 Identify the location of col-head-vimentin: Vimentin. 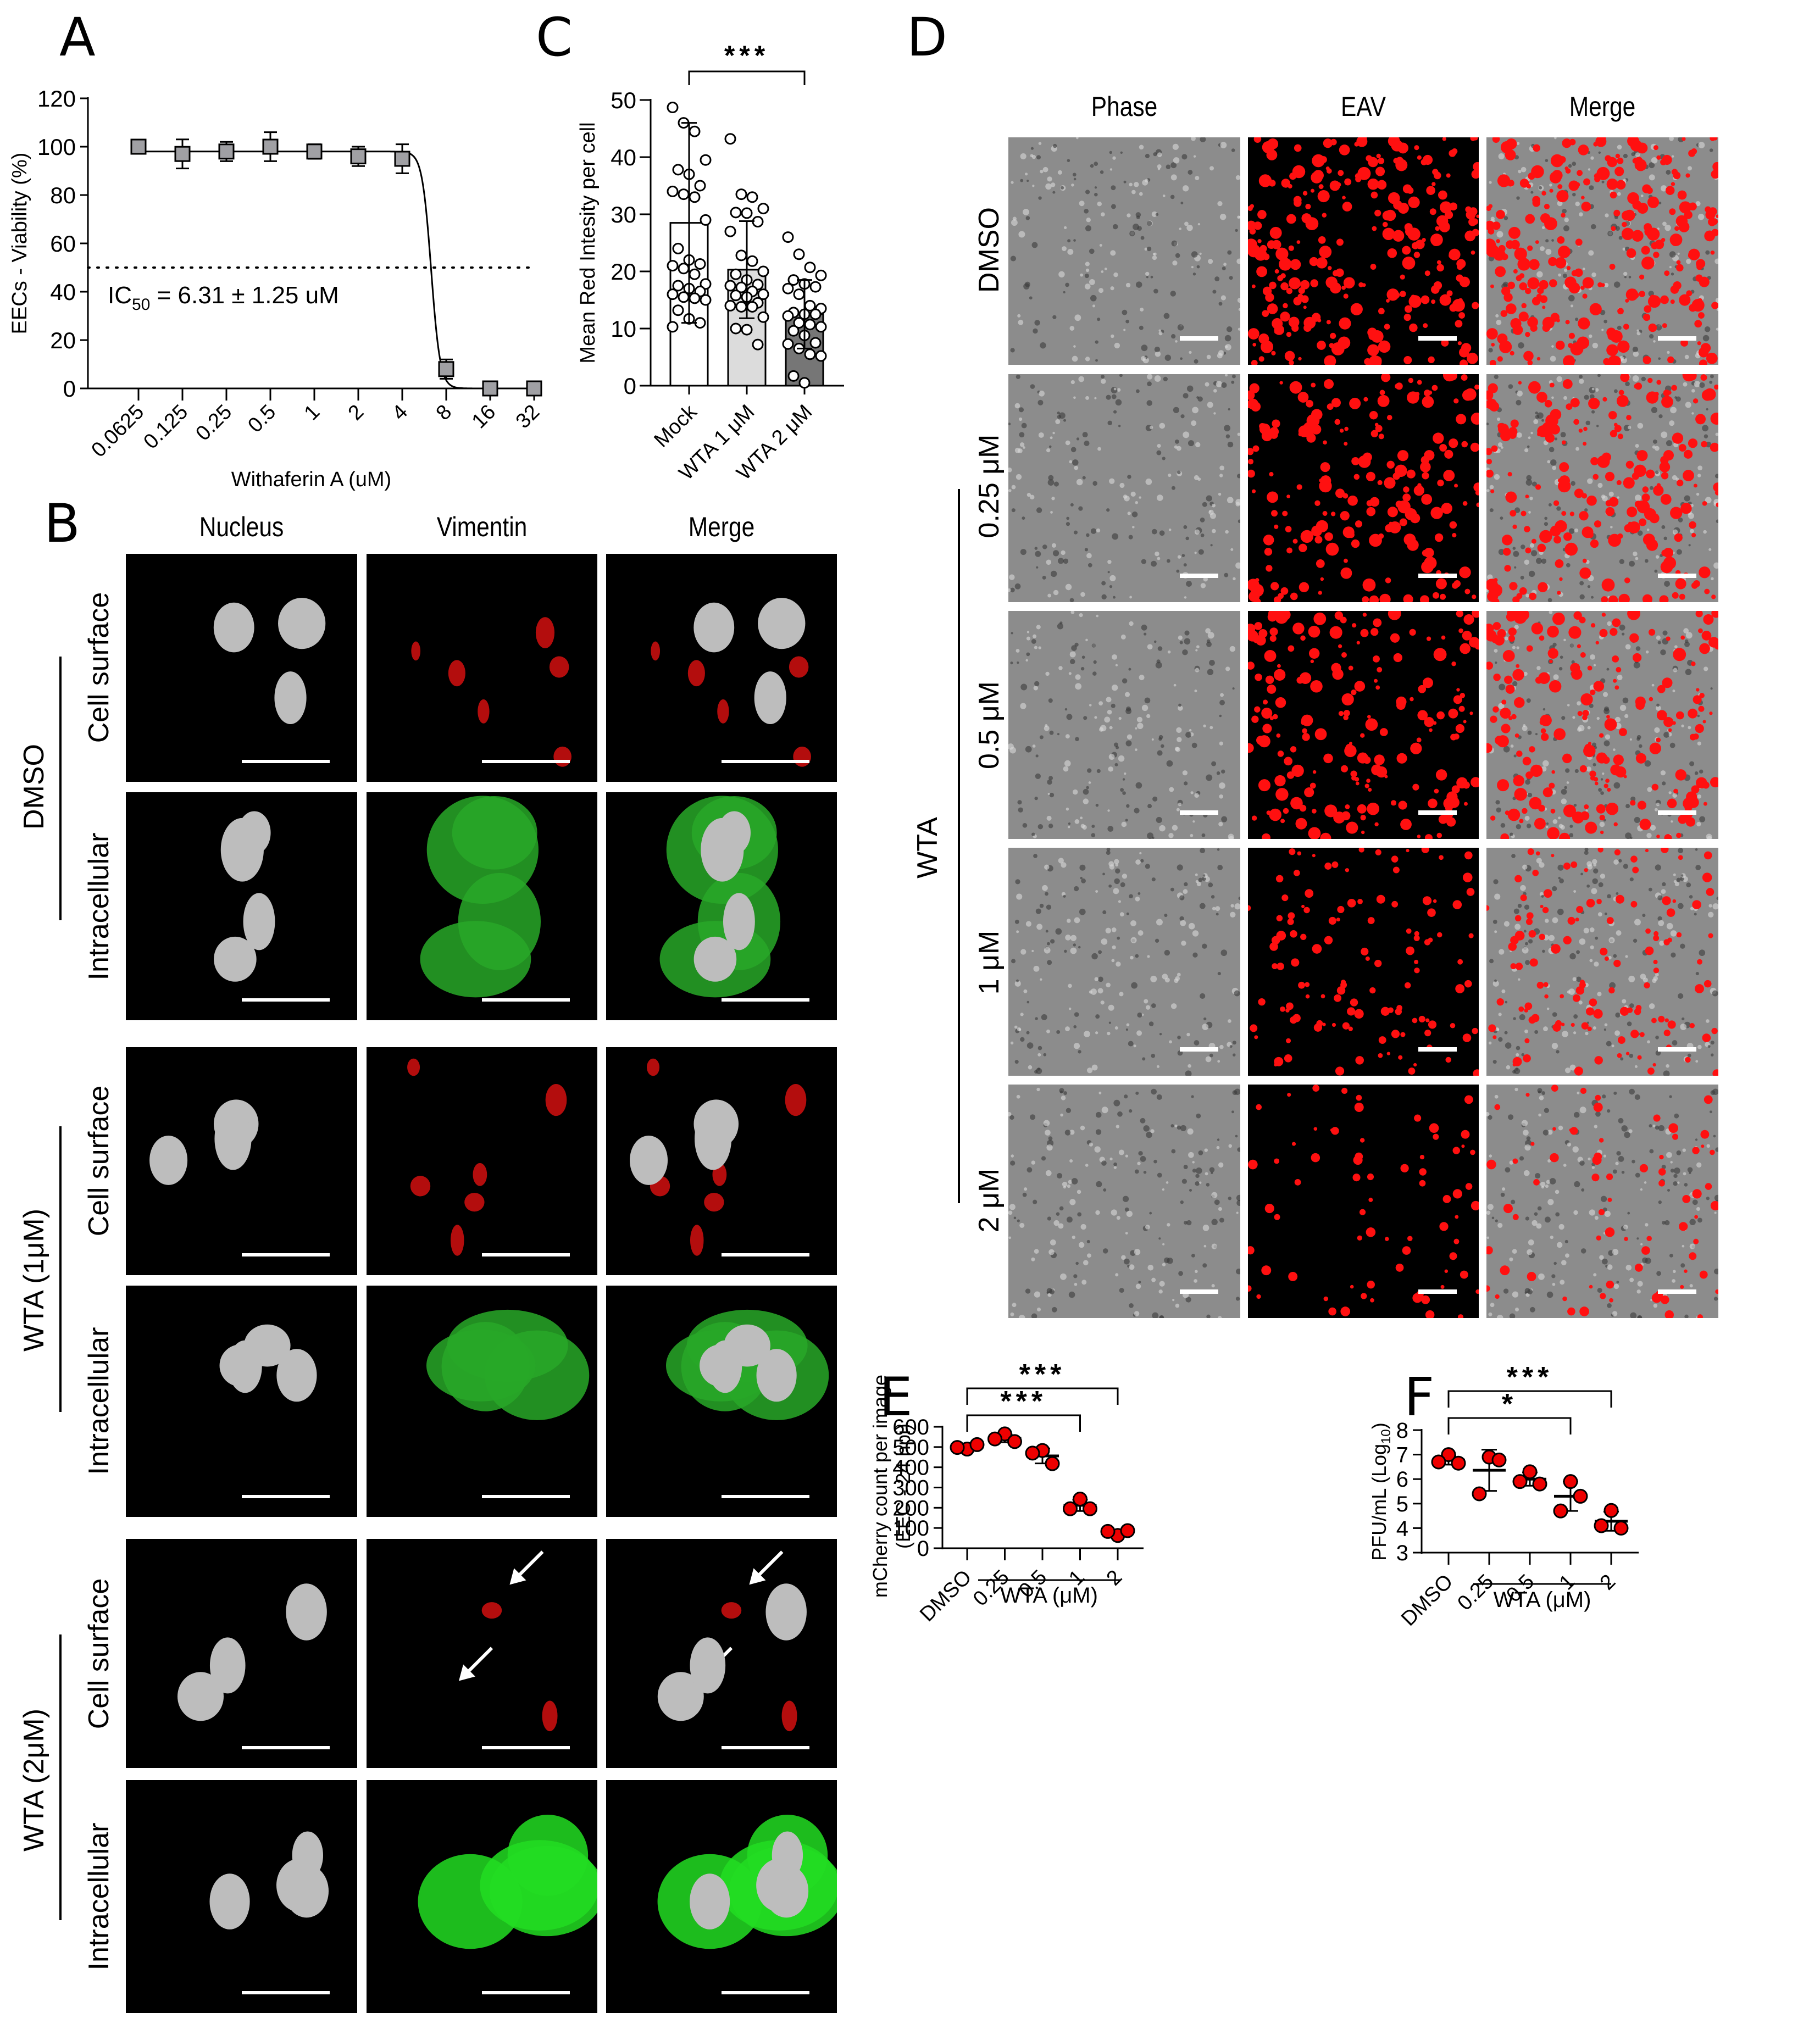
(482, 526).